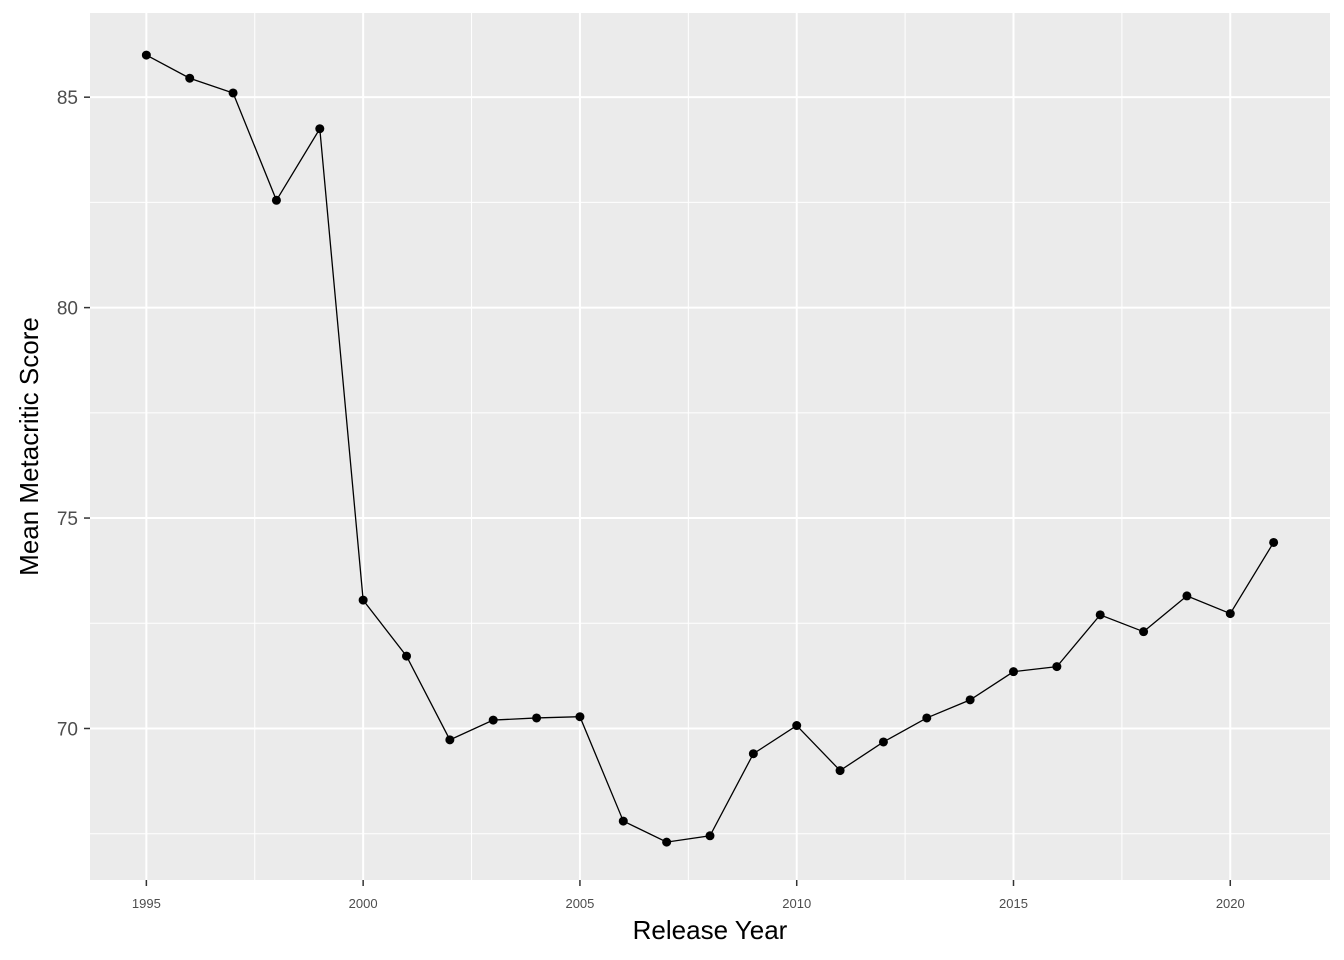 This screenshot has height=960, width=1344. I want to click on y-tick-label: 70, so click(67, 729).